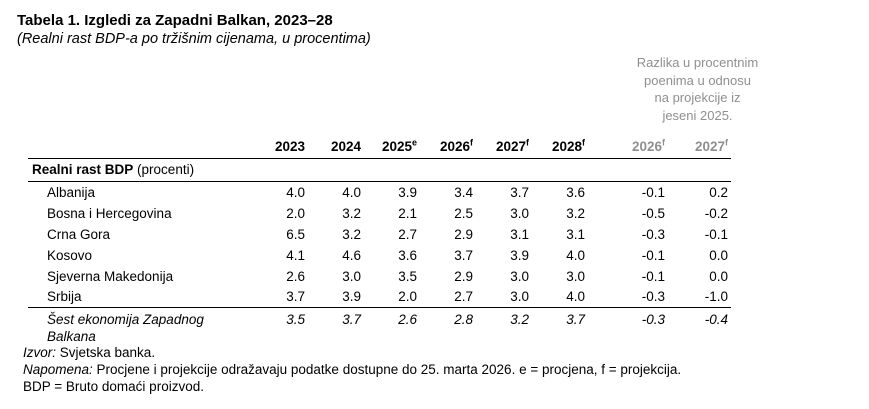 The image size is (869, 409). I want to click on summary-cell-value: 2.8, so click(463, 320).